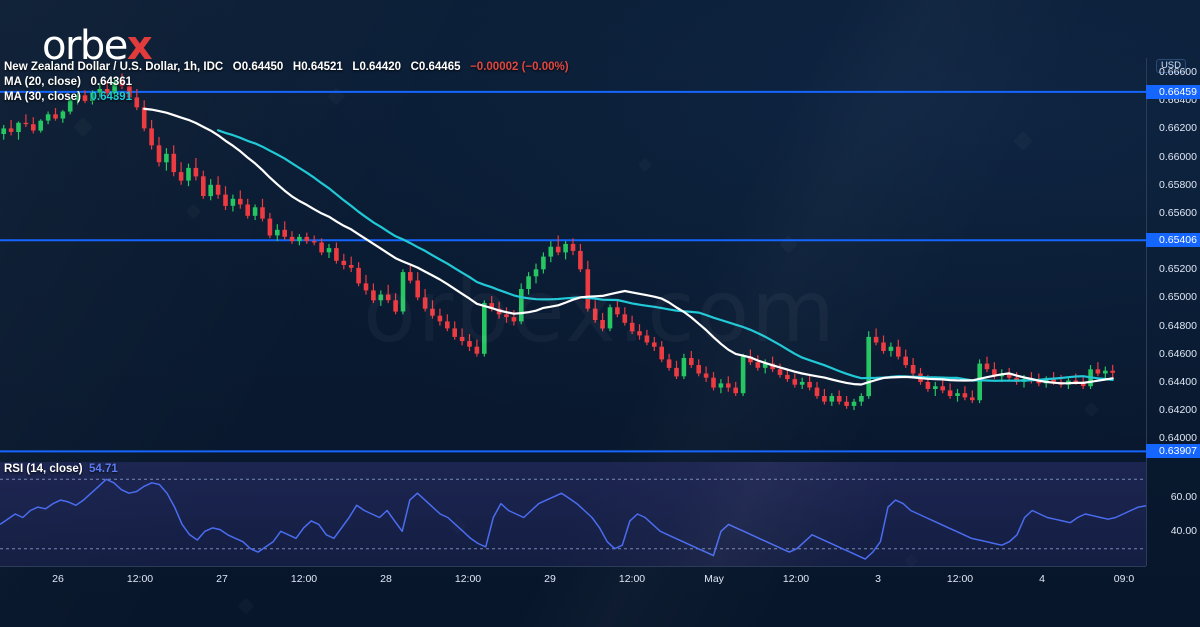 This screenshot has width=1200, height=627. I want to click on time-tick: 09:0, so click(1124, 579).